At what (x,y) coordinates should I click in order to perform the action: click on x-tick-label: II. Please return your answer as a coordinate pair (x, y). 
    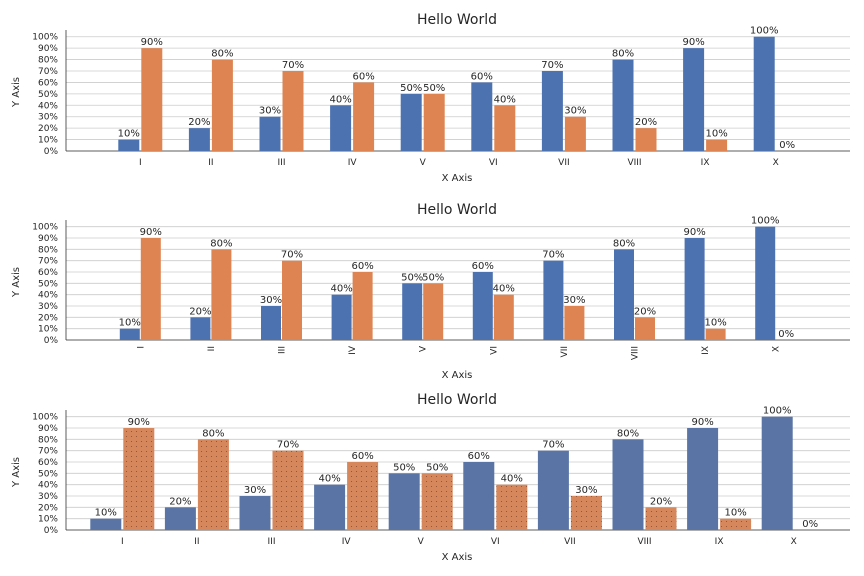
    Looking at the image, I should click on (196, 542).